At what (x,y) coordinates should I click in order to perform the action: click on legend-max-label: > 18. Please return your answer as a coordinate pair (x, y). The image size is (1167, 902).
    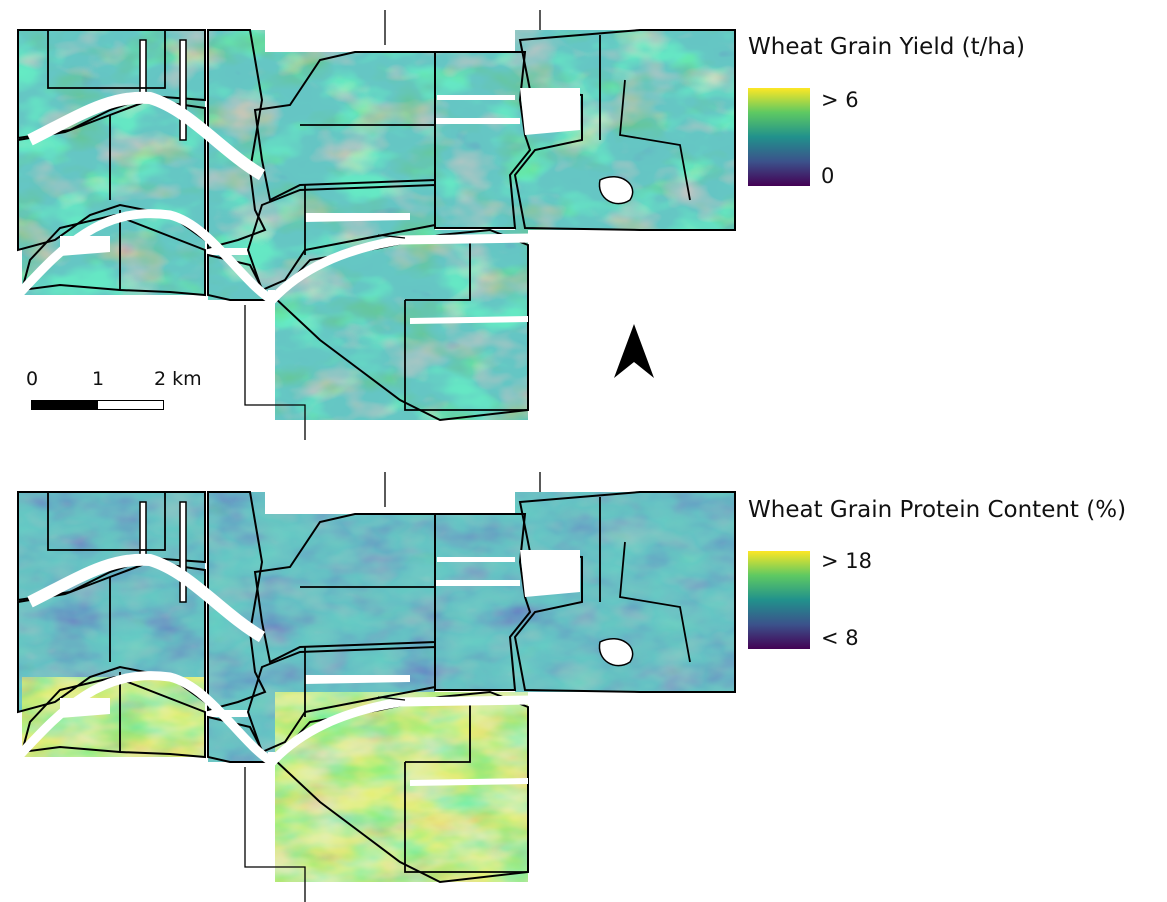
    Looking at the image, I should click on (846, 561).